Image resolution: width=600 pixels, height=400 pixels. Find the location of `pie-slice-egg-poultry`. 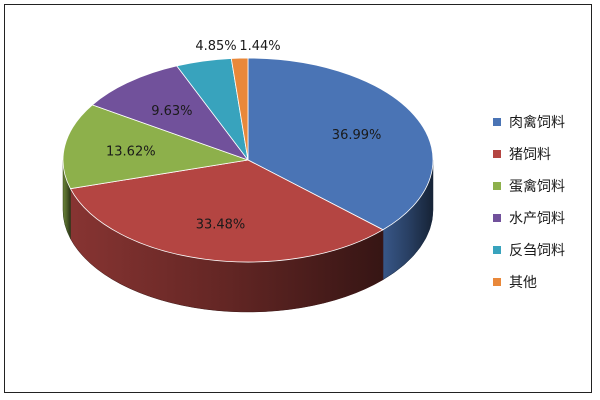

pie-slice-egg-poultry is located at coordinates (155, 147).